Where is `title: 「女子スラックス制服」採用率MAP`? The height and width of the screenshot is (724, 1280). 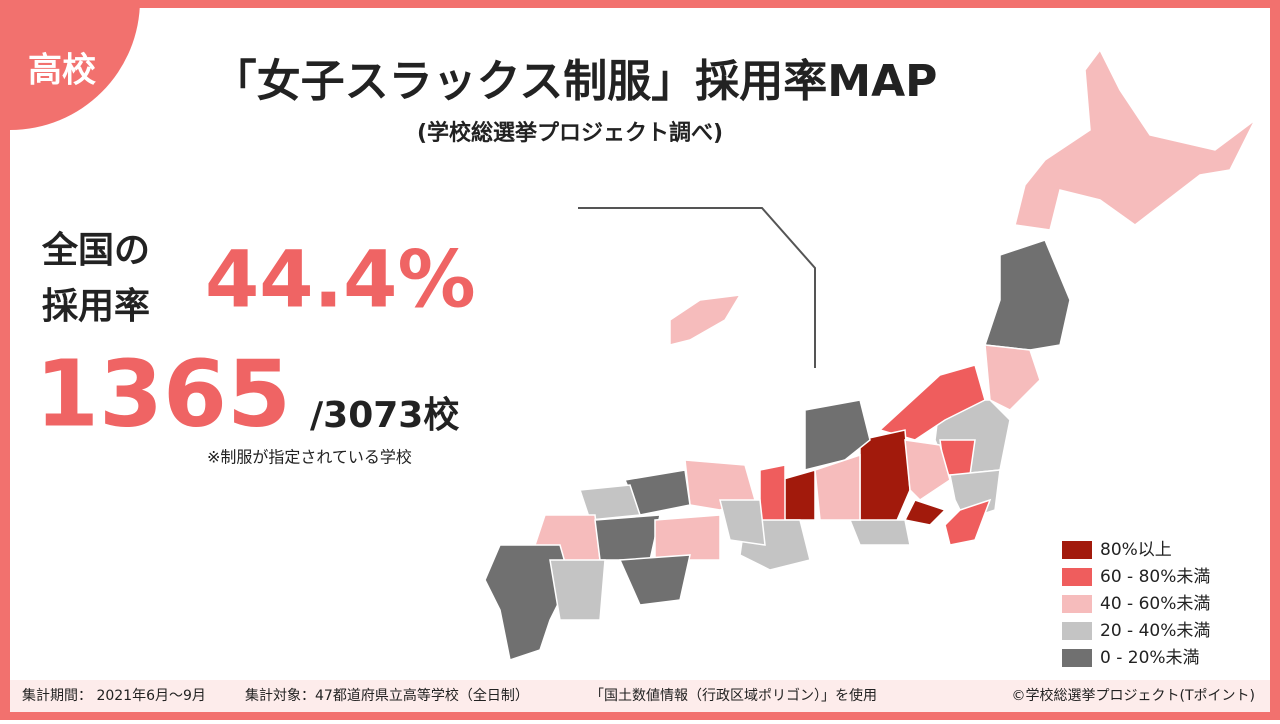 title: 「女子スラックス制服」採用率MAP is located at coordinates (575, 81).